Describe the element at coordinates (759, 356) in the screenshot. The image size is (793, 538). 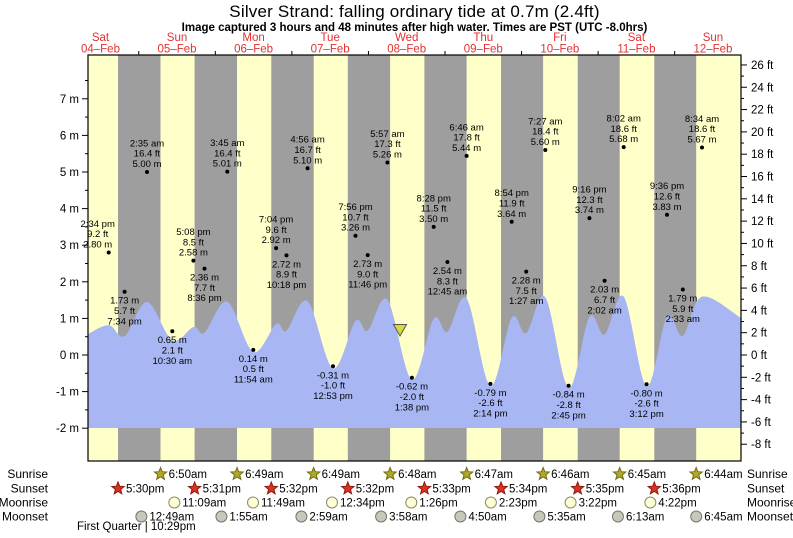
I see `right-axis-label: 0 ft` at that location.